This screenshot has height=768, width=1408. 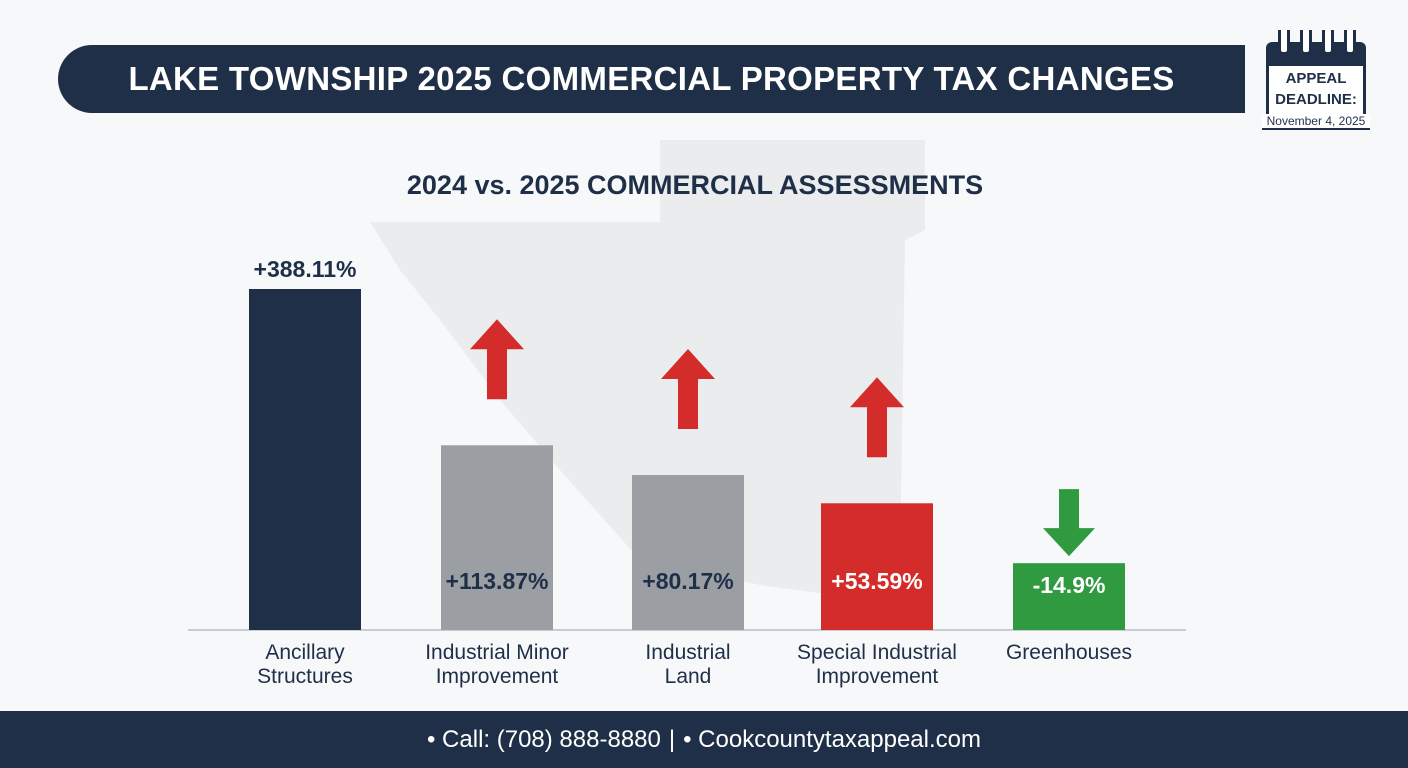 What do you see at coordinates (876, 581) in the screenshot?
I see `data-label: +53.59%` at bounding box center [876, 581].